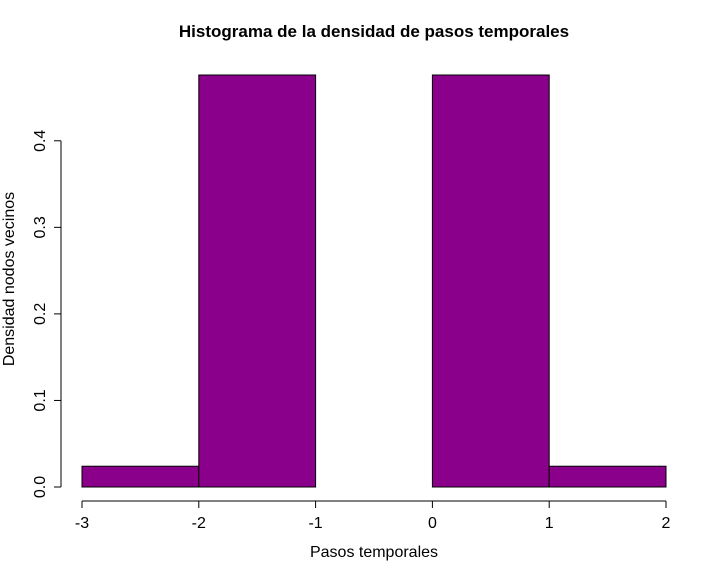  What do you see at coordinates (82, 523) in the screenshot?
I see `x-tick-label: -3` at bounding box center [82, 523].